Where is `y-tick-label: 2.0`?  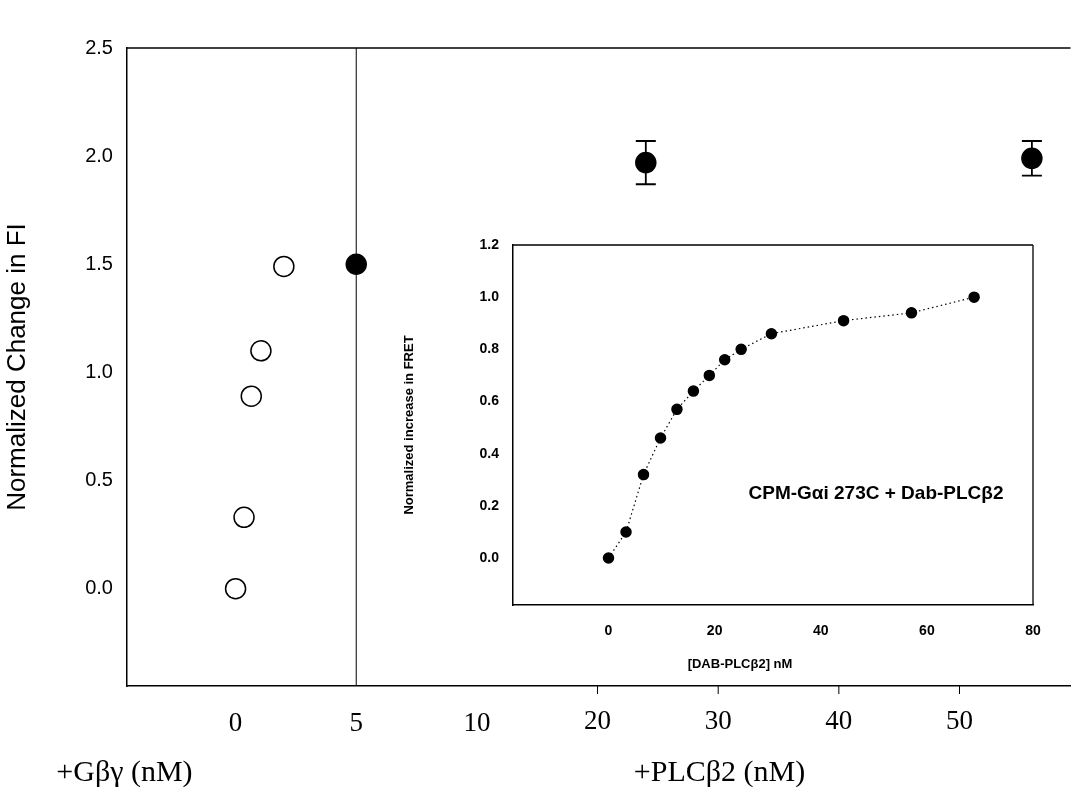 y-tick-label: 2.0 is located at coordinates (99, 154).